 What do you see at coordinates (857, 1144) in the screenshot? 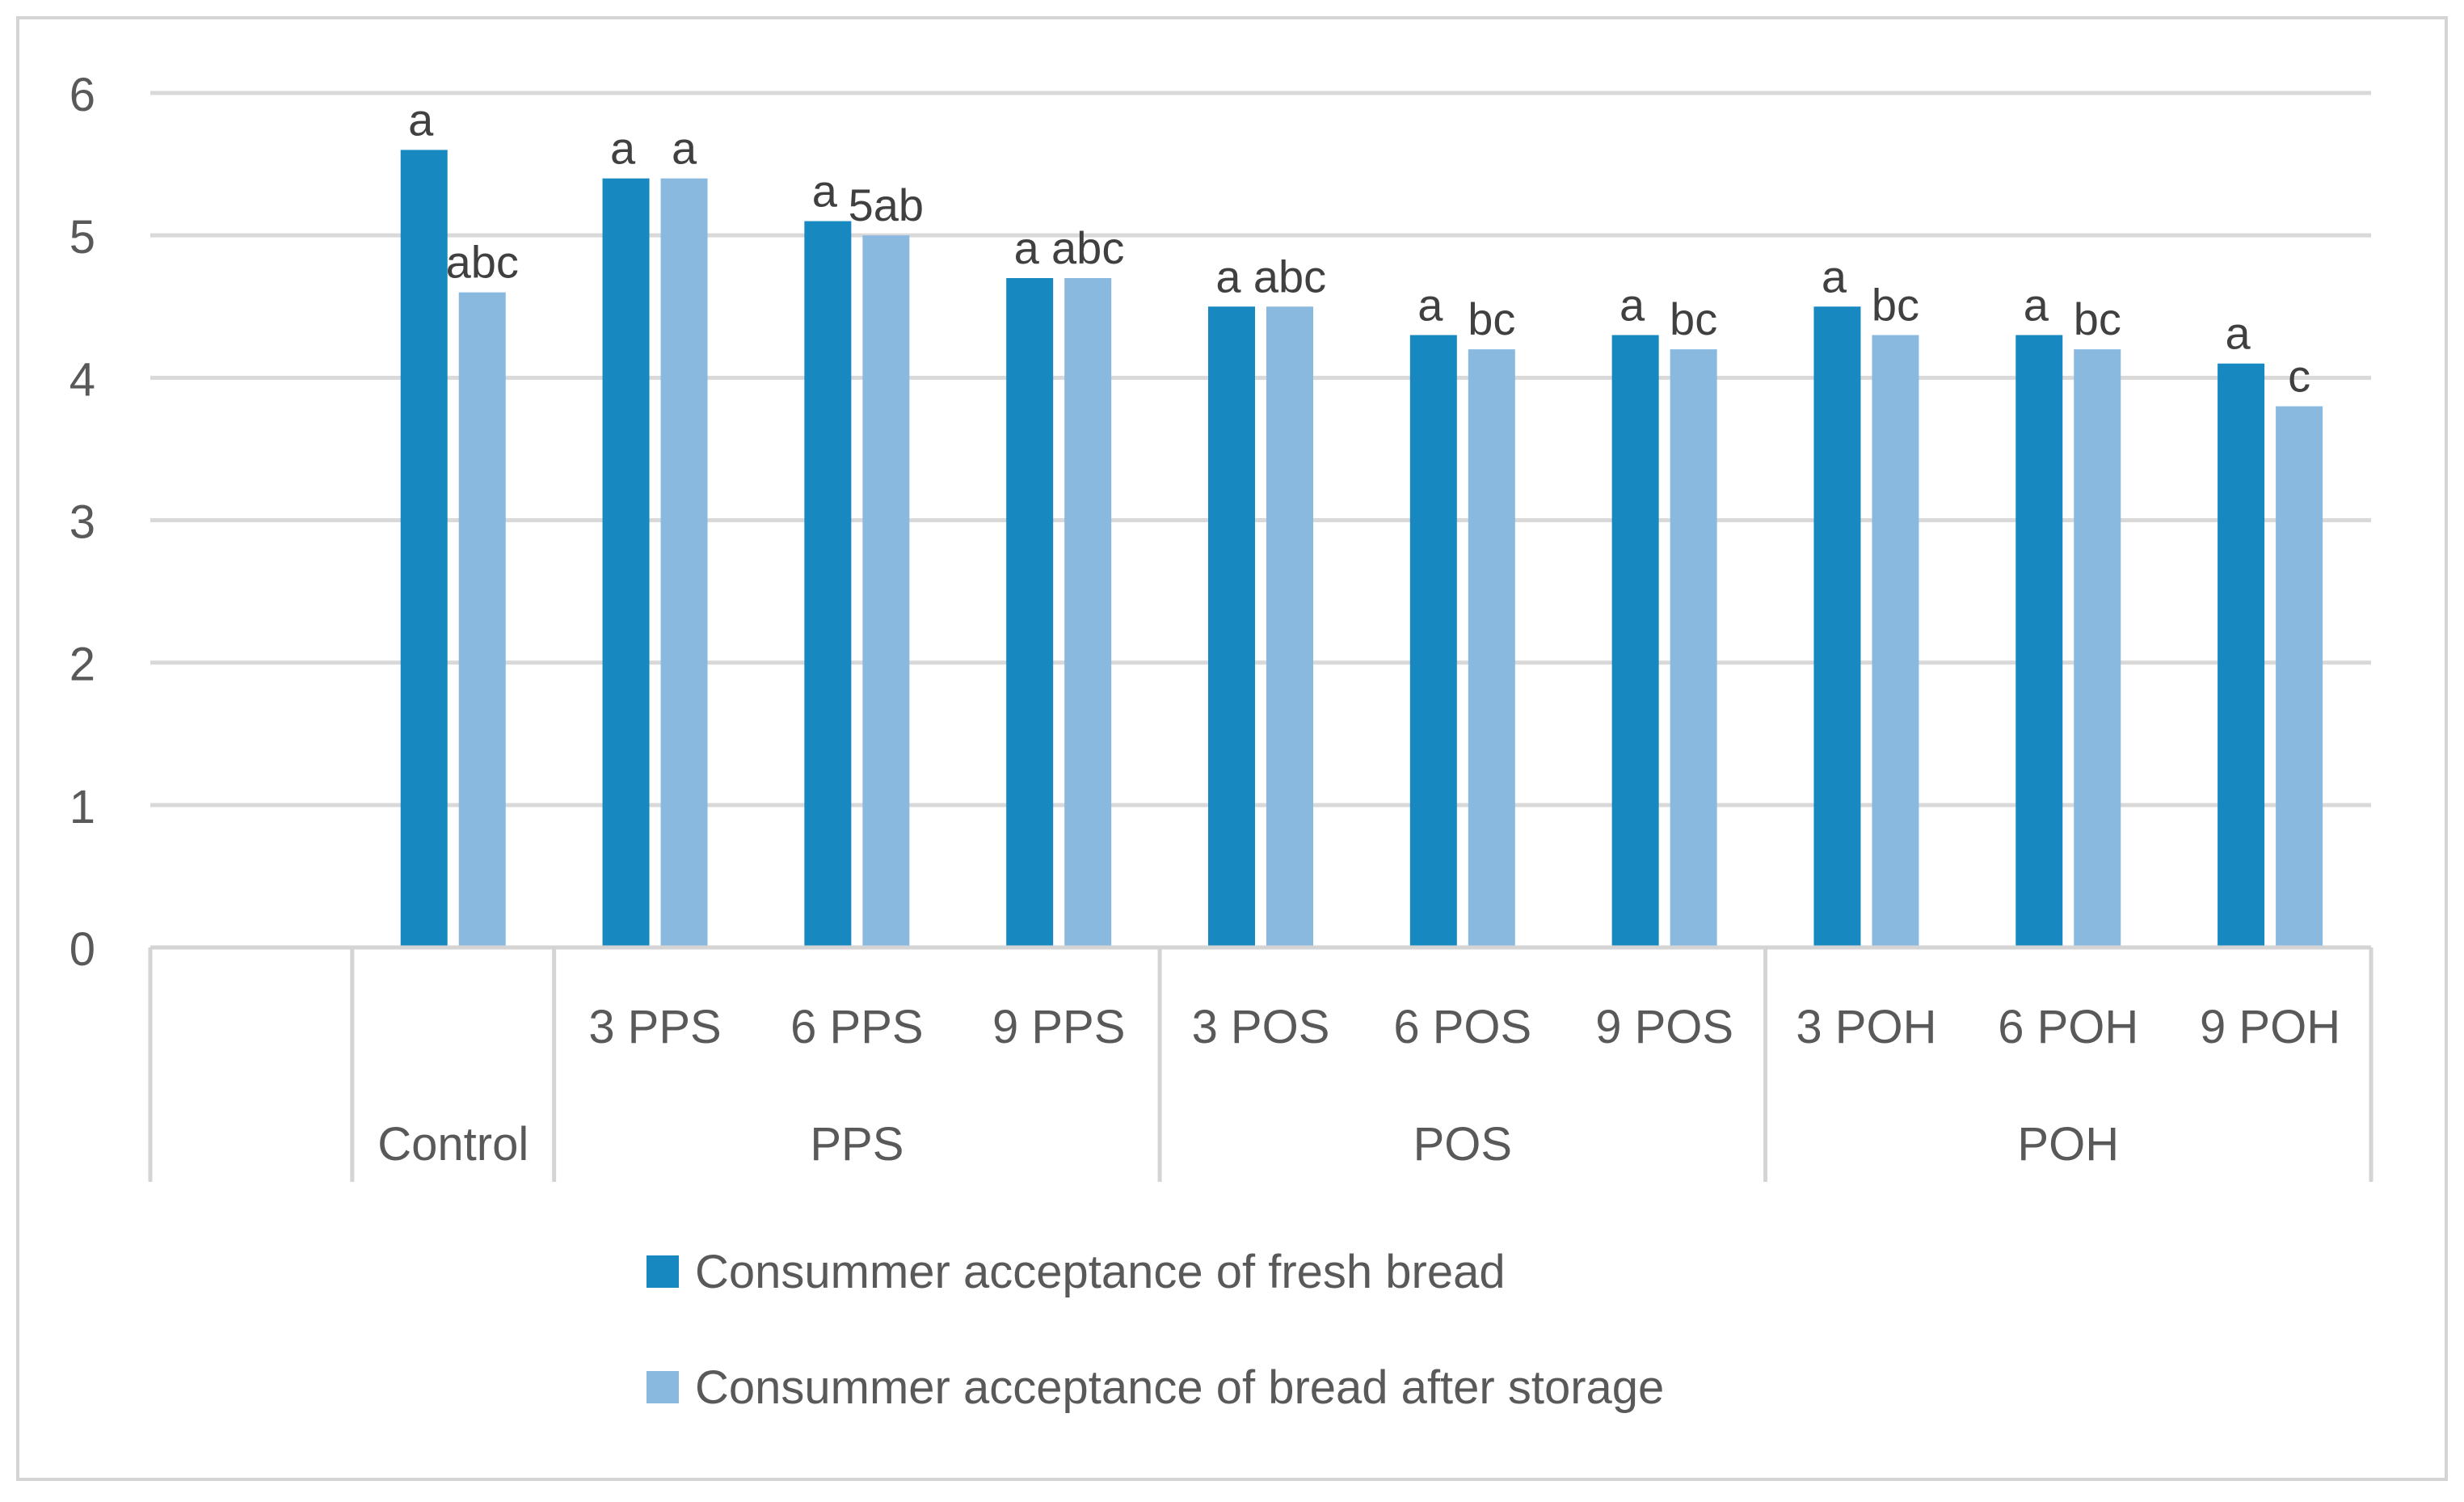
I see `group-label: PPS` at bounding box center [857, 1144].